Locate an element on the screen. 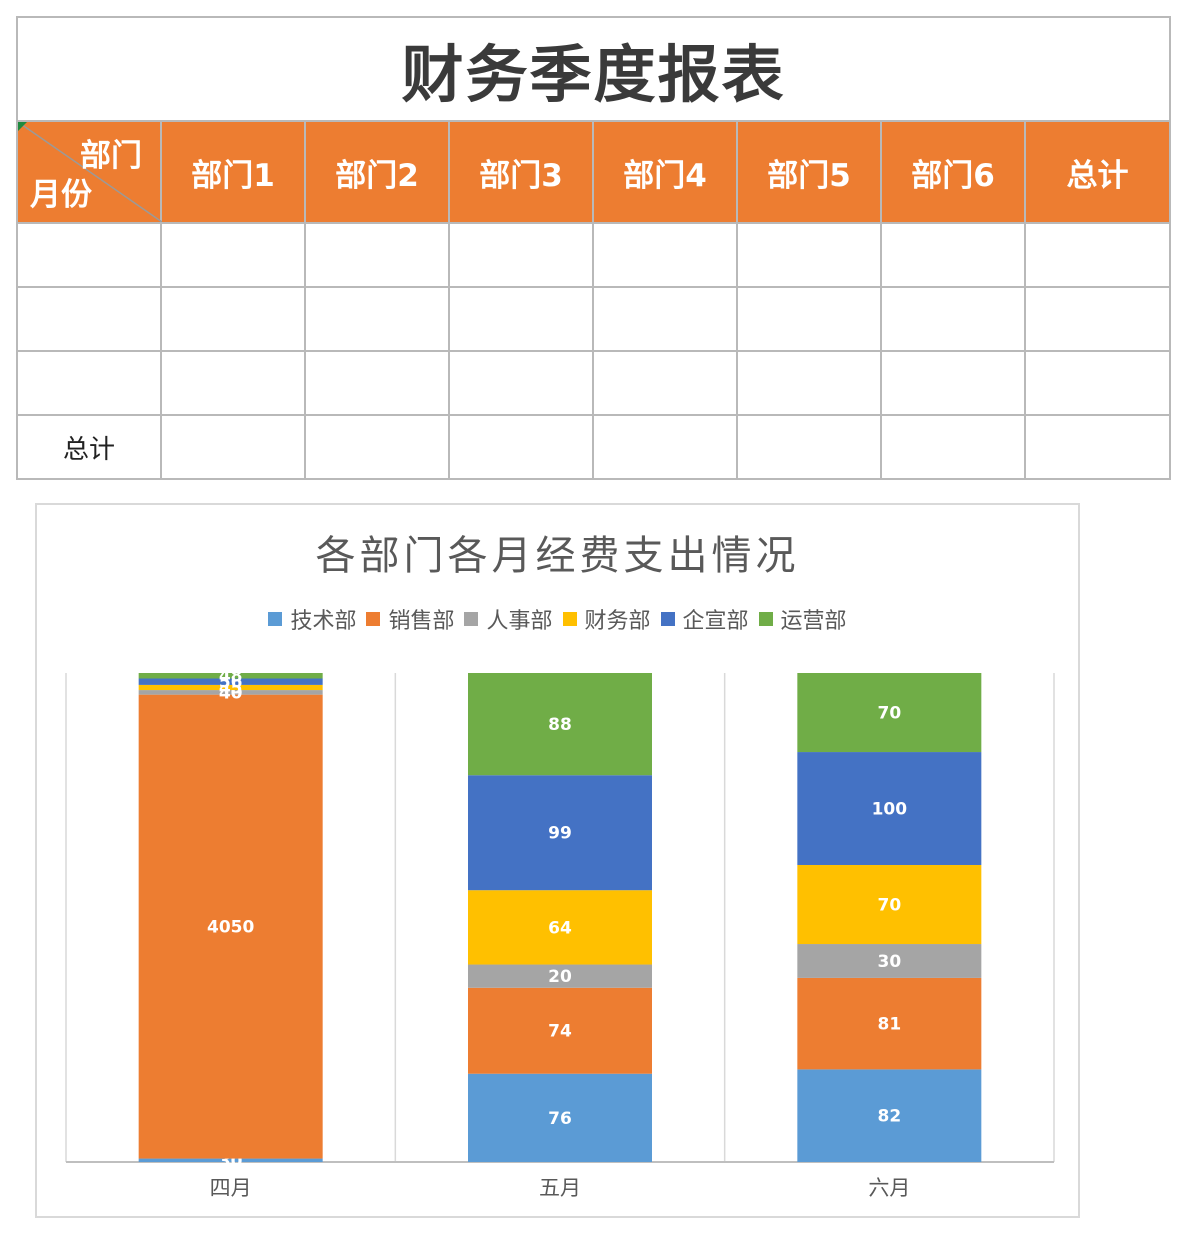 The image size is (1184, 1235). header-cell-total: 总计 is located at coordinates (1097, 172).